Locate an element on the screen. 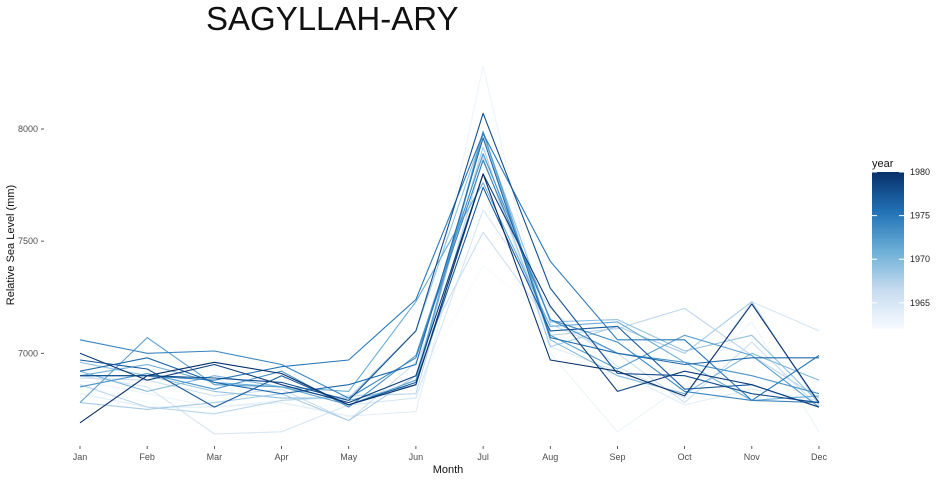 The width and height of the screenshot is (940, 480). x-tick-label: Aug is located at coordinates (550, 457).